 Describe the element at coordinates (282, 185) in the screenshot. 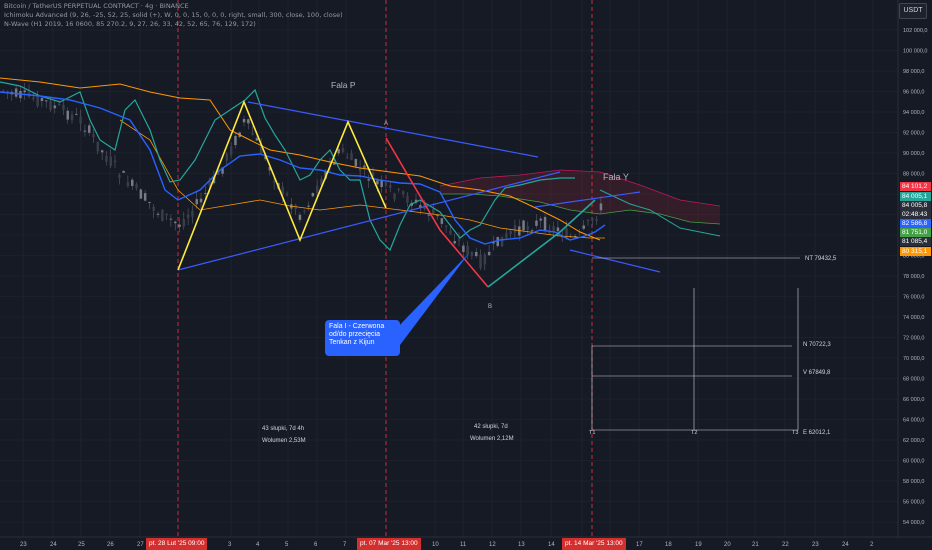

I see `yellow-wave` at that location.